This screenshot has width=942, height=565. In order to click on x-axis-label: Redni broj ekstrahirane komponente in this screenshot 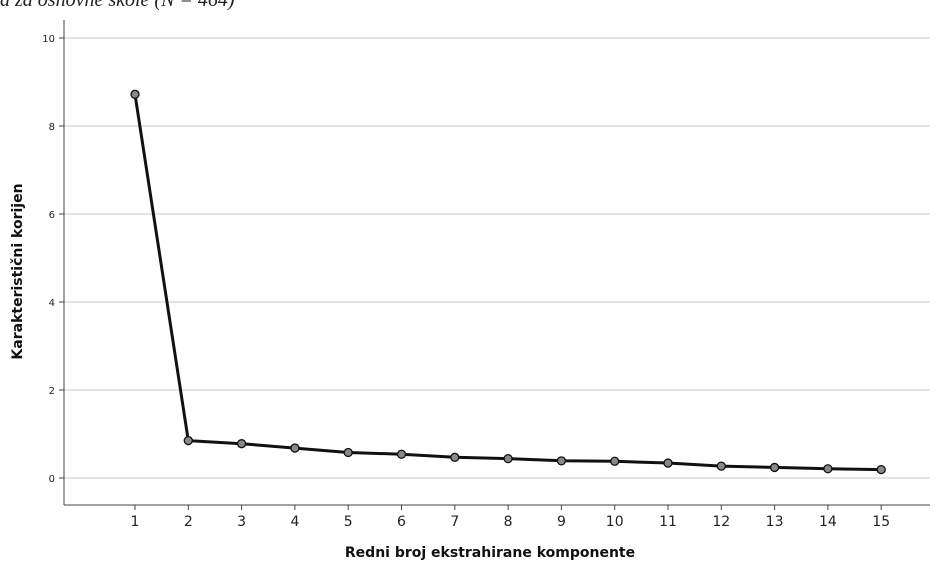, I will do `click(490, 553)`.